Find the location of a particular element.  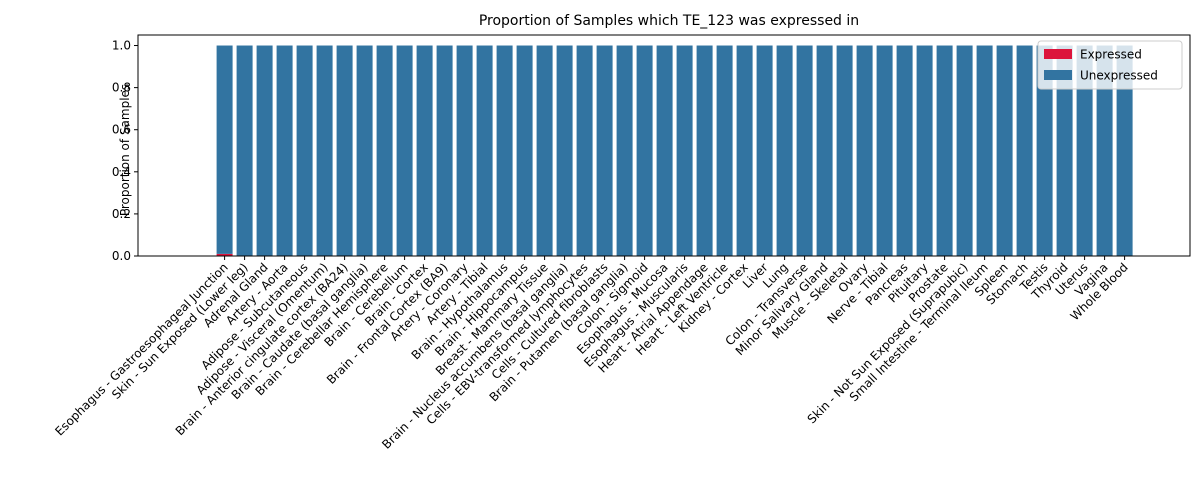

y-tick-label-2: 0.4 is located at coordinates (121, 172).